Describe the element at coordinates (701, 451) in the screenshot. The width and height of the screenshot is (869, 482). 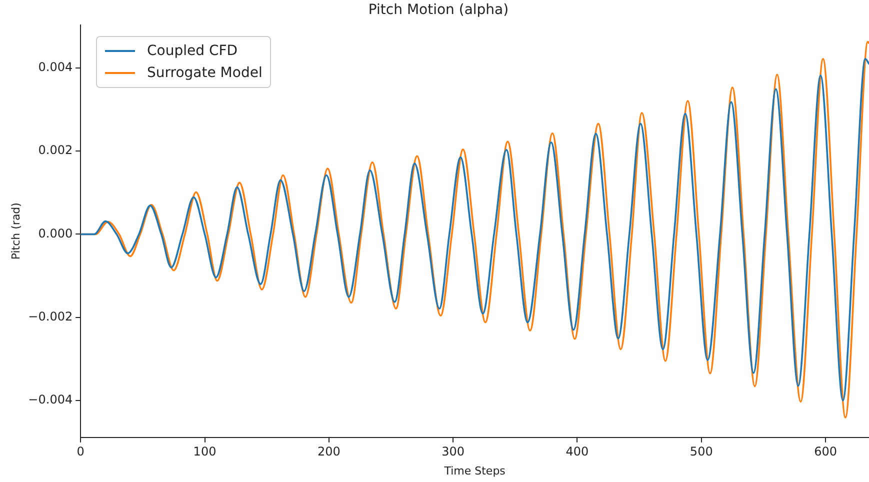
I see `x-tick-label: 500` at that location.